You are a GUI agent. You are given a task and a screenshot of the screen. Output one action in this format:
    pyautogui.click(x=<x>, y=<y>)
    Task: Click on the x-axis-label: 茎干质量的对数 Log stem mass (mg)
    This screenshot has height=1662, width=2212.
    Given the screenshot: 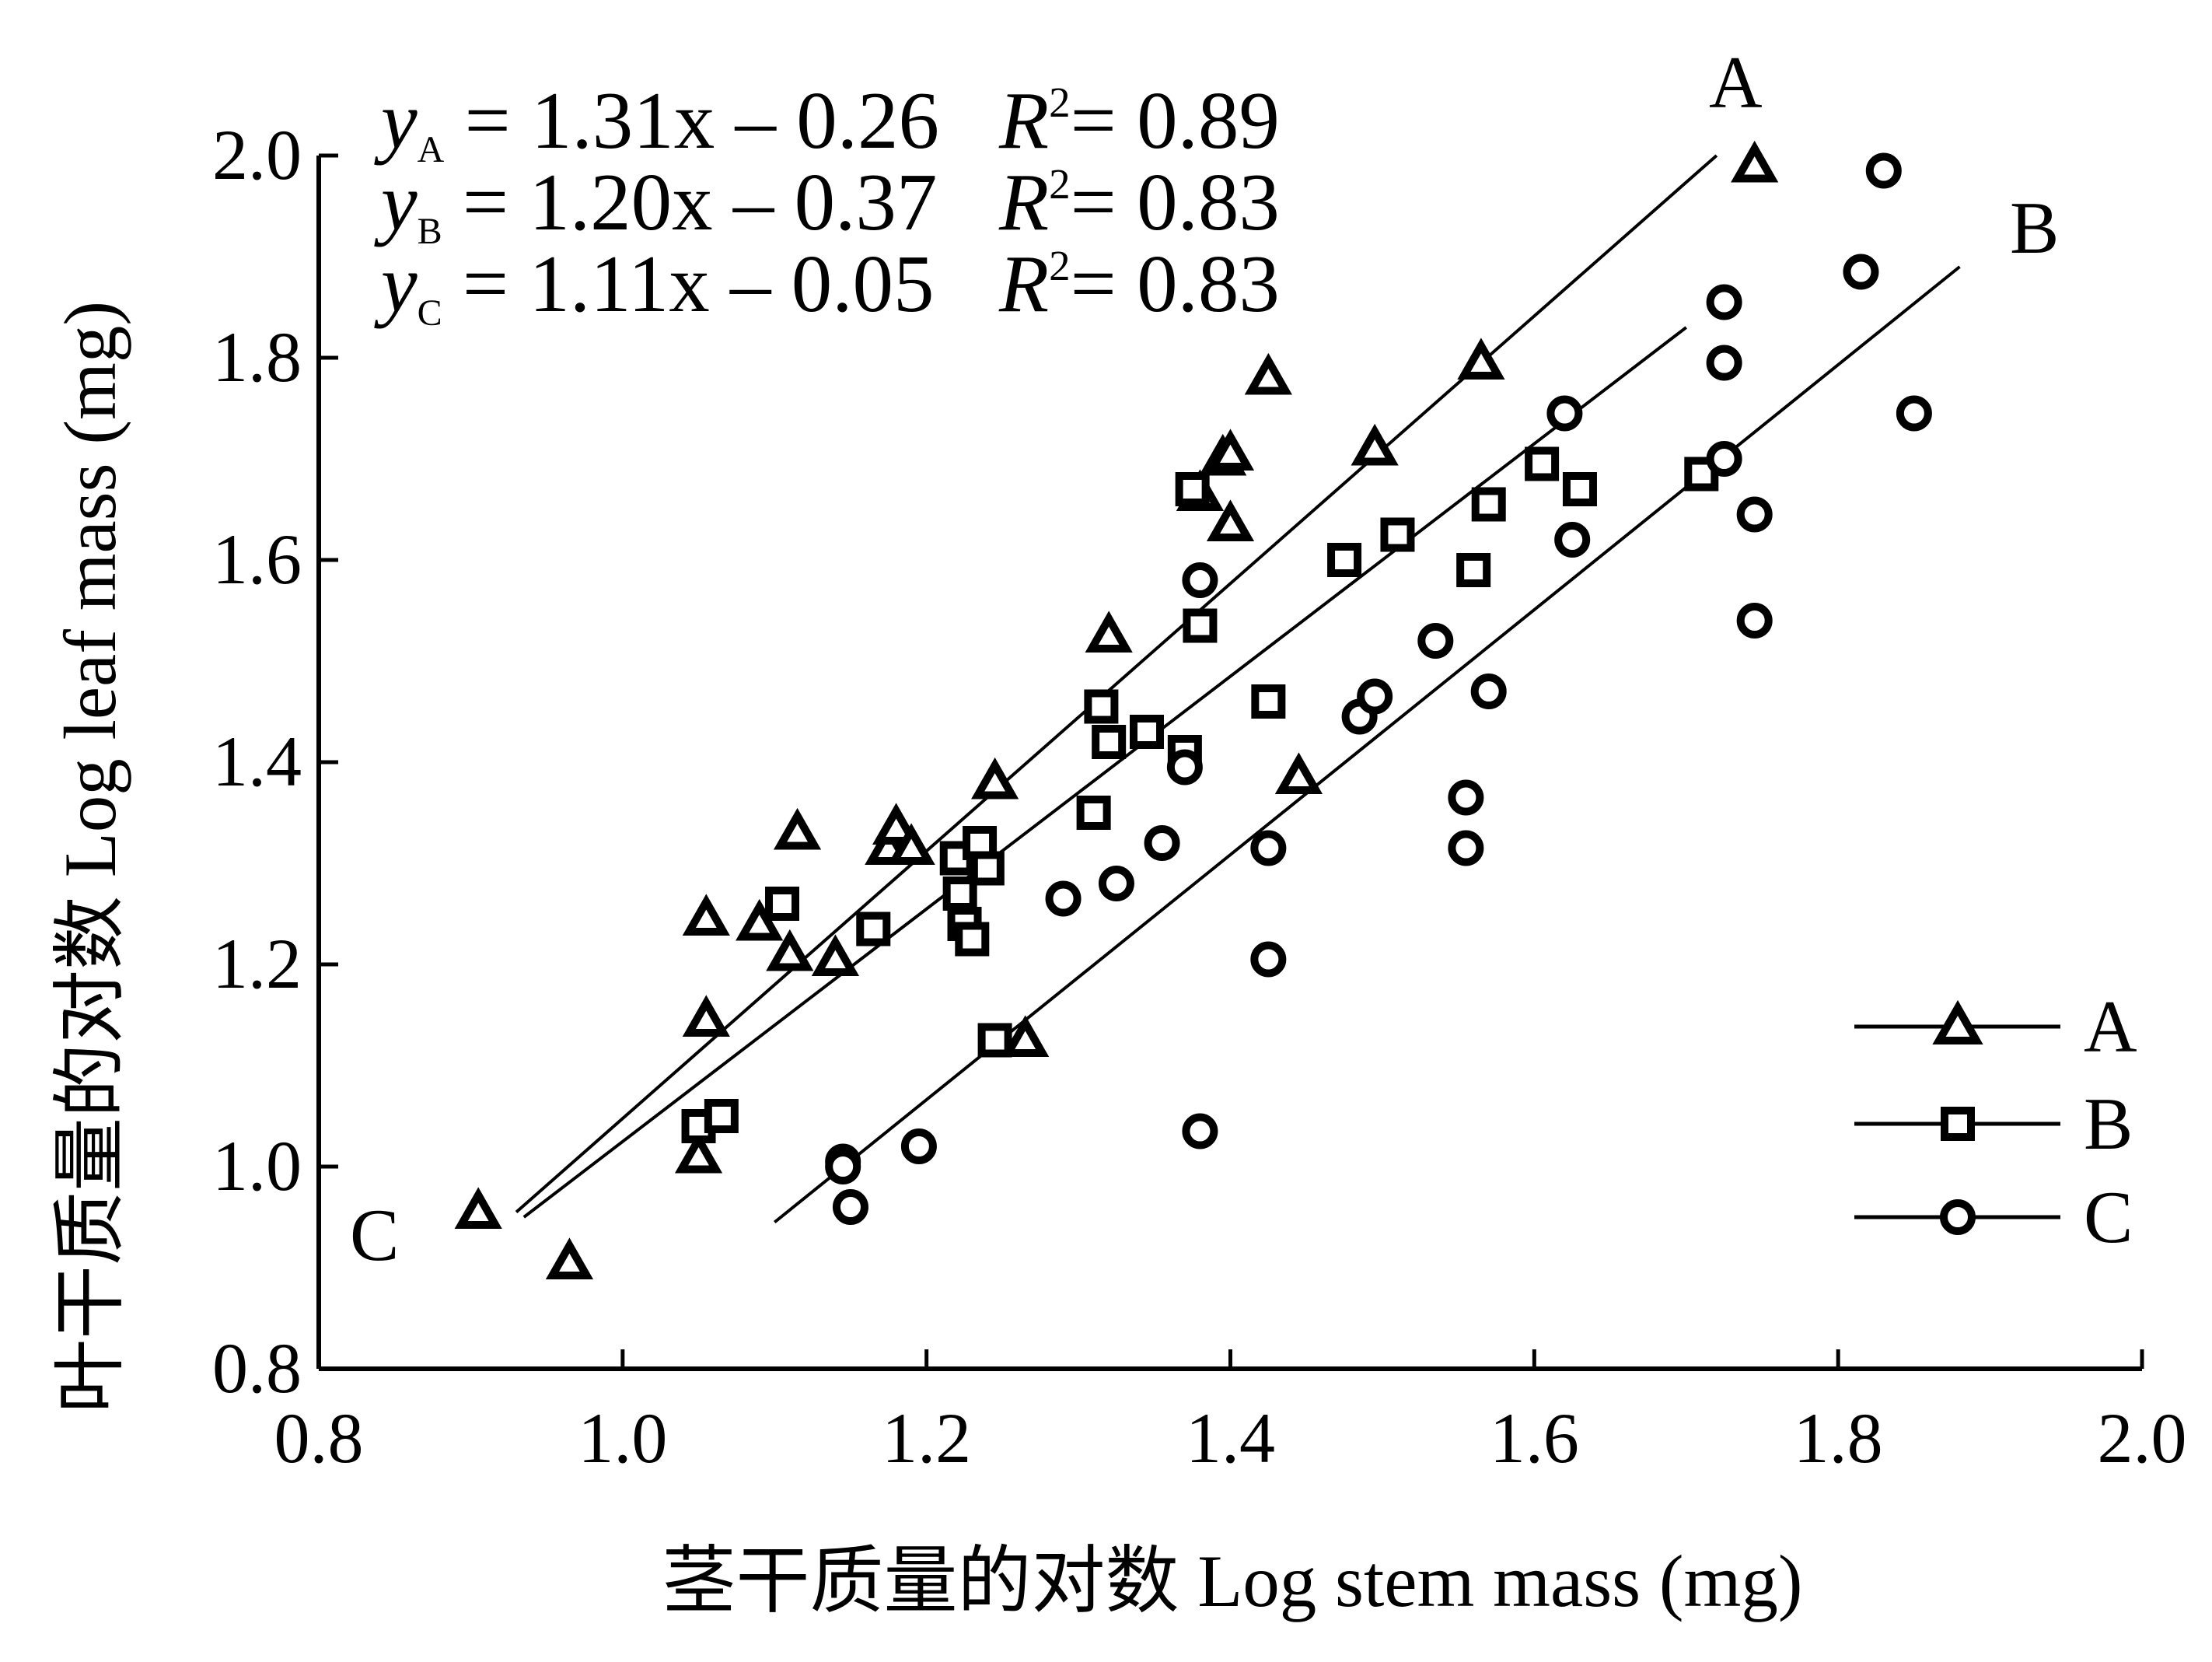 What is the action you would take?
    pyautogui.click(x=1232, y=1581)
    